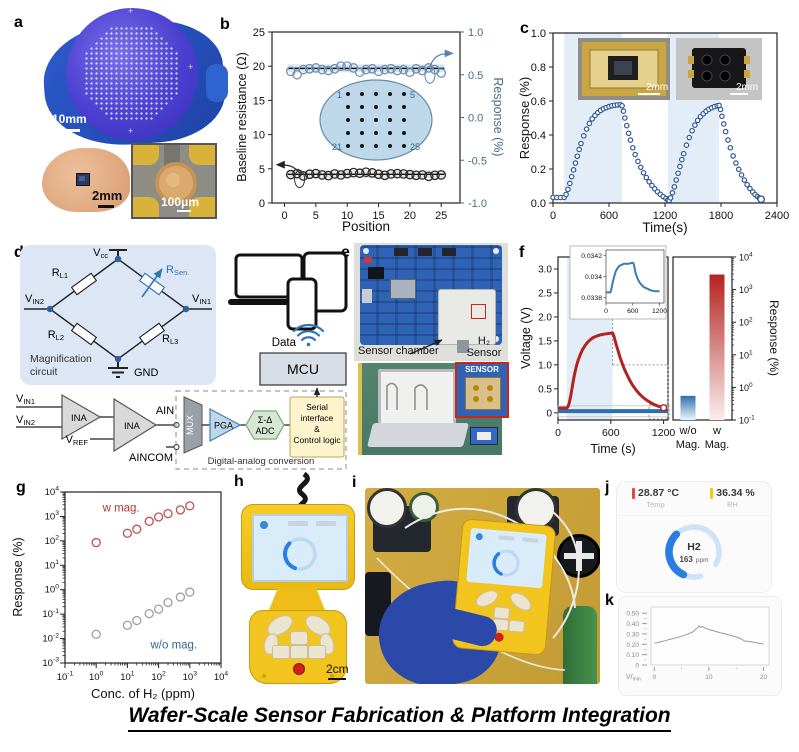 Image resolution: width=799 pixels, height=752 pixels. Describe the element at coordinates (299, 652) in the screenshot. I see `keypad-center-button` at that location.